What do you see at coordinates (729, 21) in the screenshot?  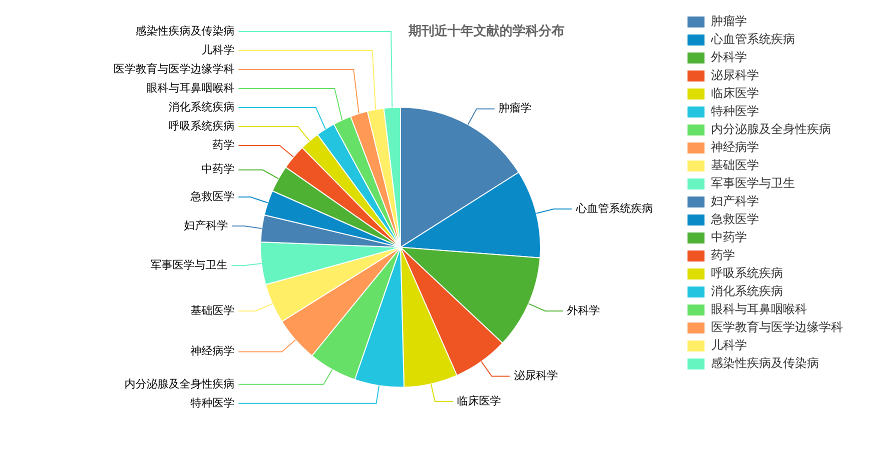 I see `legend-label: 肿瘤学` at bounding box center [729, 21].